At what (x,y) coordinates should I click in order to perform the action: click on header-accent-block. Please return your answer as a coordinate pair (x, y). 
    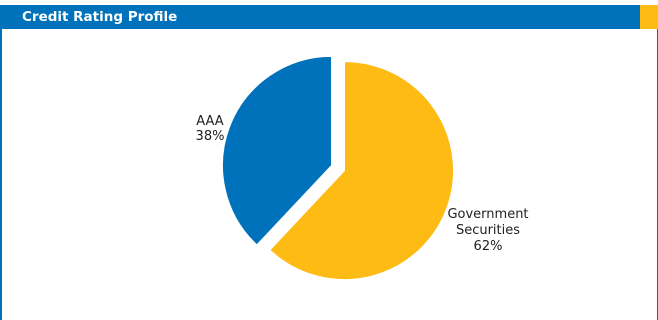
    Looking at the image, I should click on (649, 17).